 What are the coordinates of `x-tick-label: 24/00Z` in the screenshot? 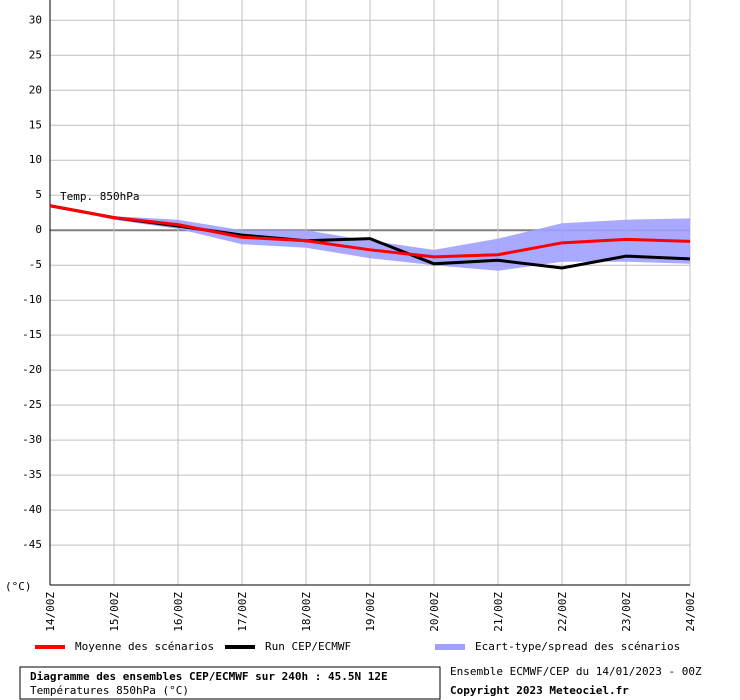 It's located at (690, 612).